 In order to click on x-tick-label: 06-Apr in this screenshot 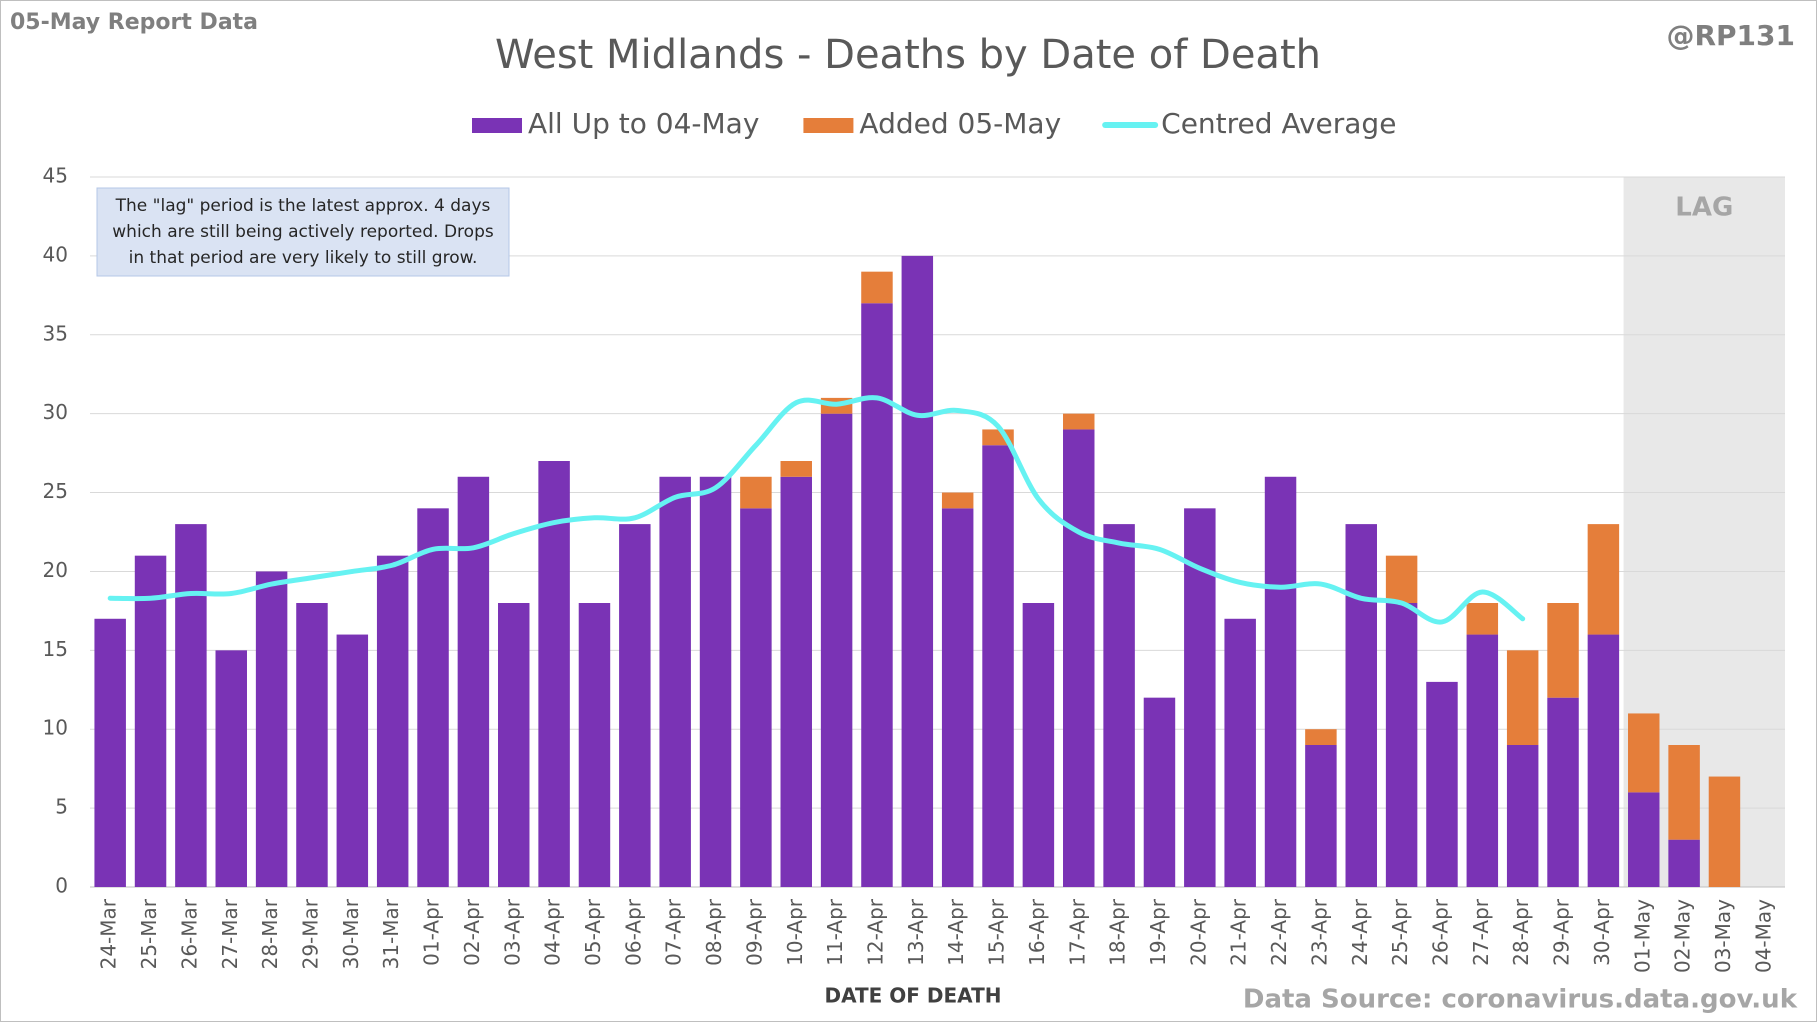, I will do `click(633, 932)`.